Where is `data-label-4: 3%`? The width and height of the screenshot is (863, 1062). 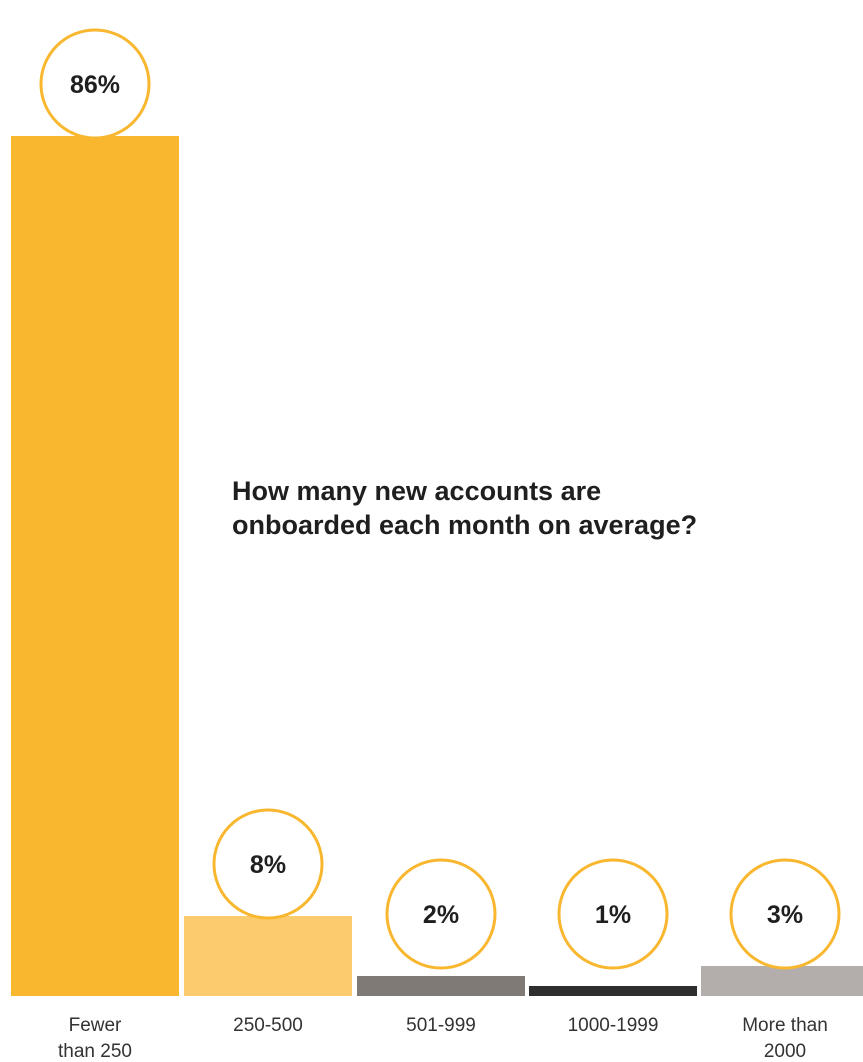 data-label-4: 3% is located at coordinates (785, 915).